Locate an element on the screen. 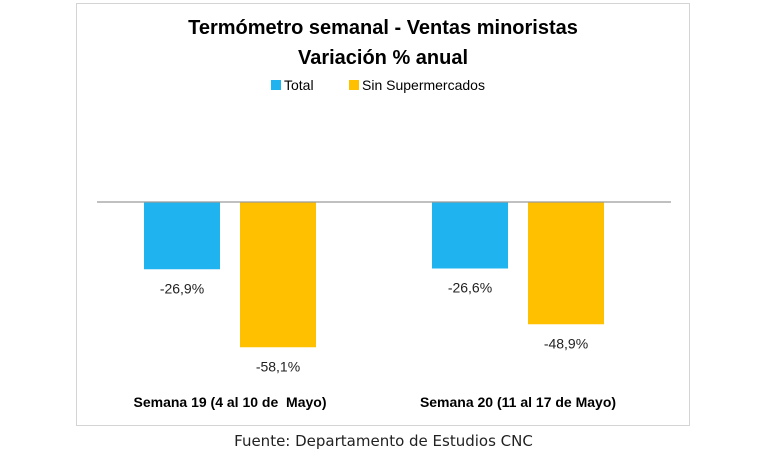 This screenshot has height=462, width=767. data-label-1-1: -26,9% is located at coordinates (182, 288).